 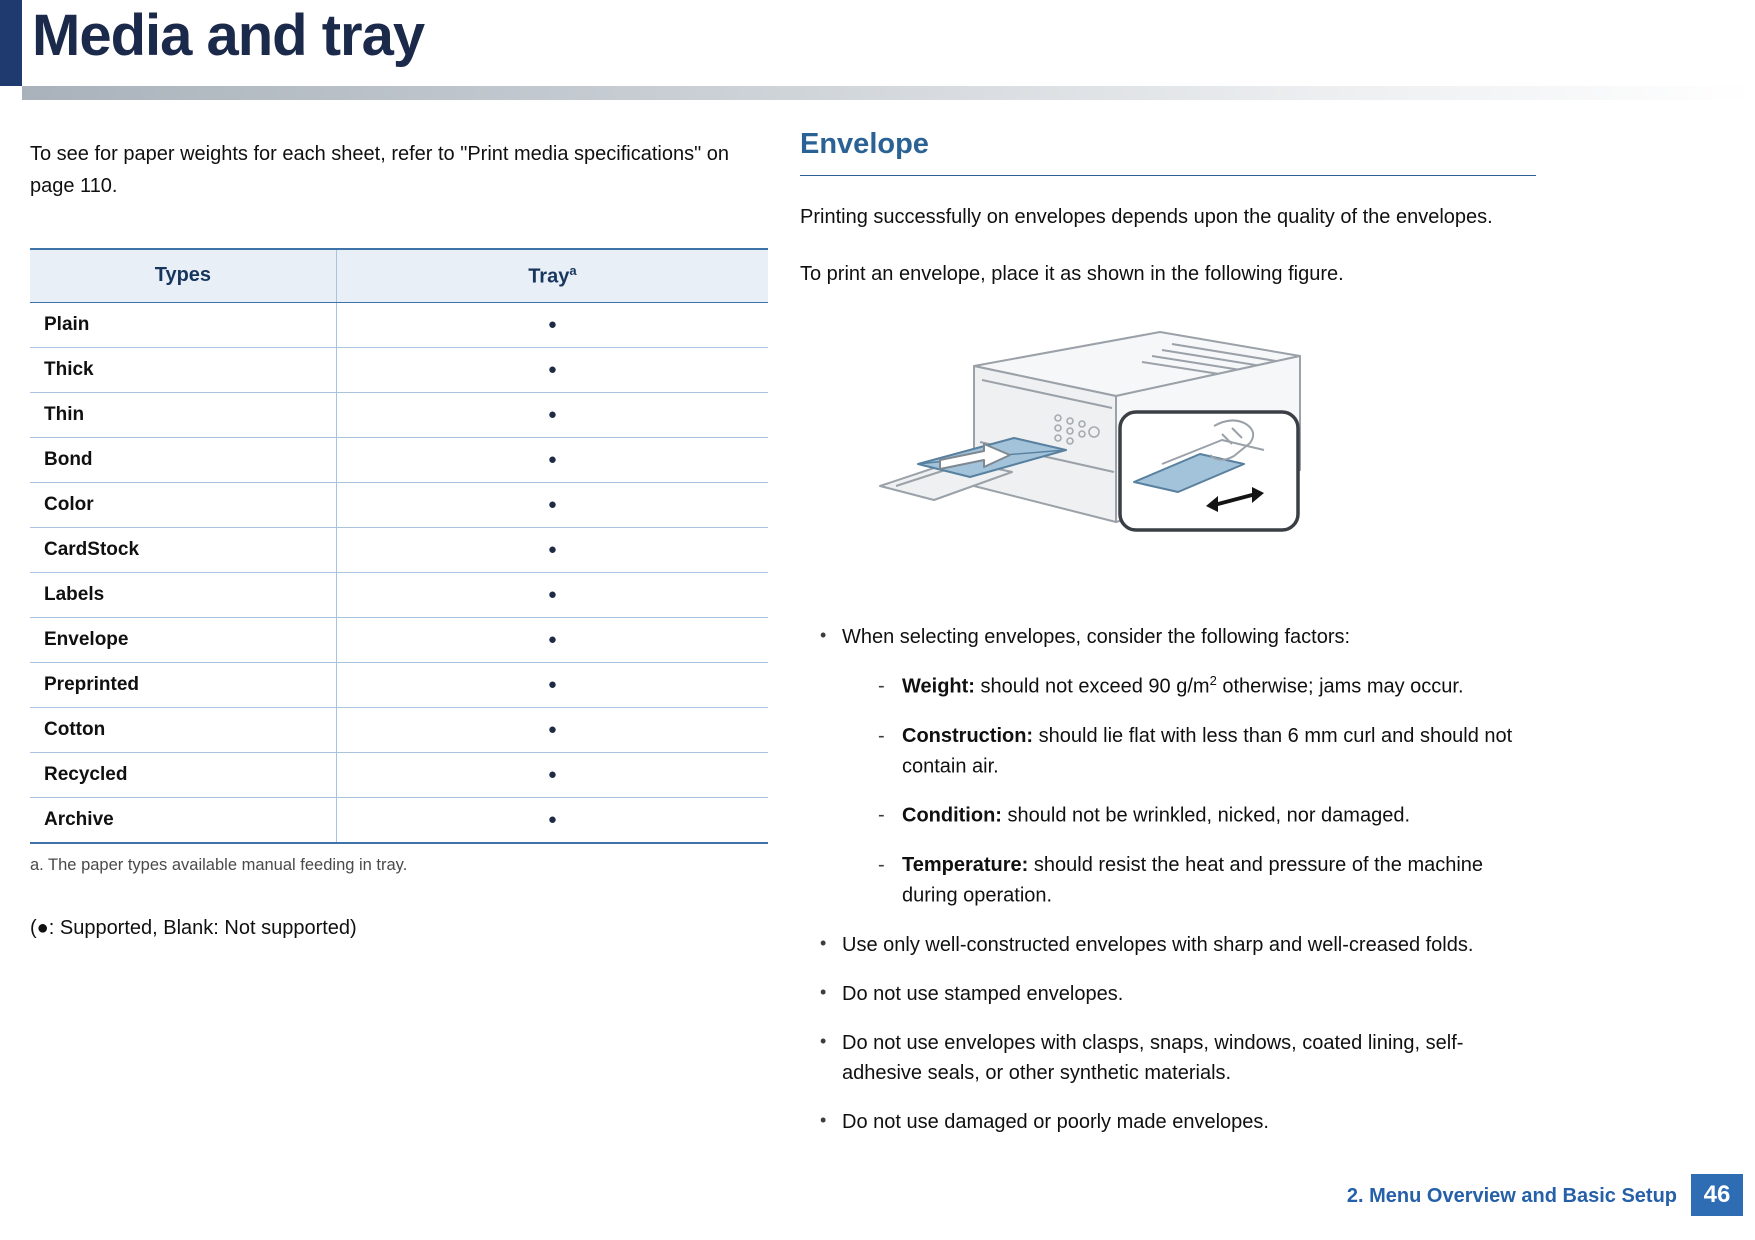 I want to click on page-number-badge: 46, so click(x=1717, y=1195).